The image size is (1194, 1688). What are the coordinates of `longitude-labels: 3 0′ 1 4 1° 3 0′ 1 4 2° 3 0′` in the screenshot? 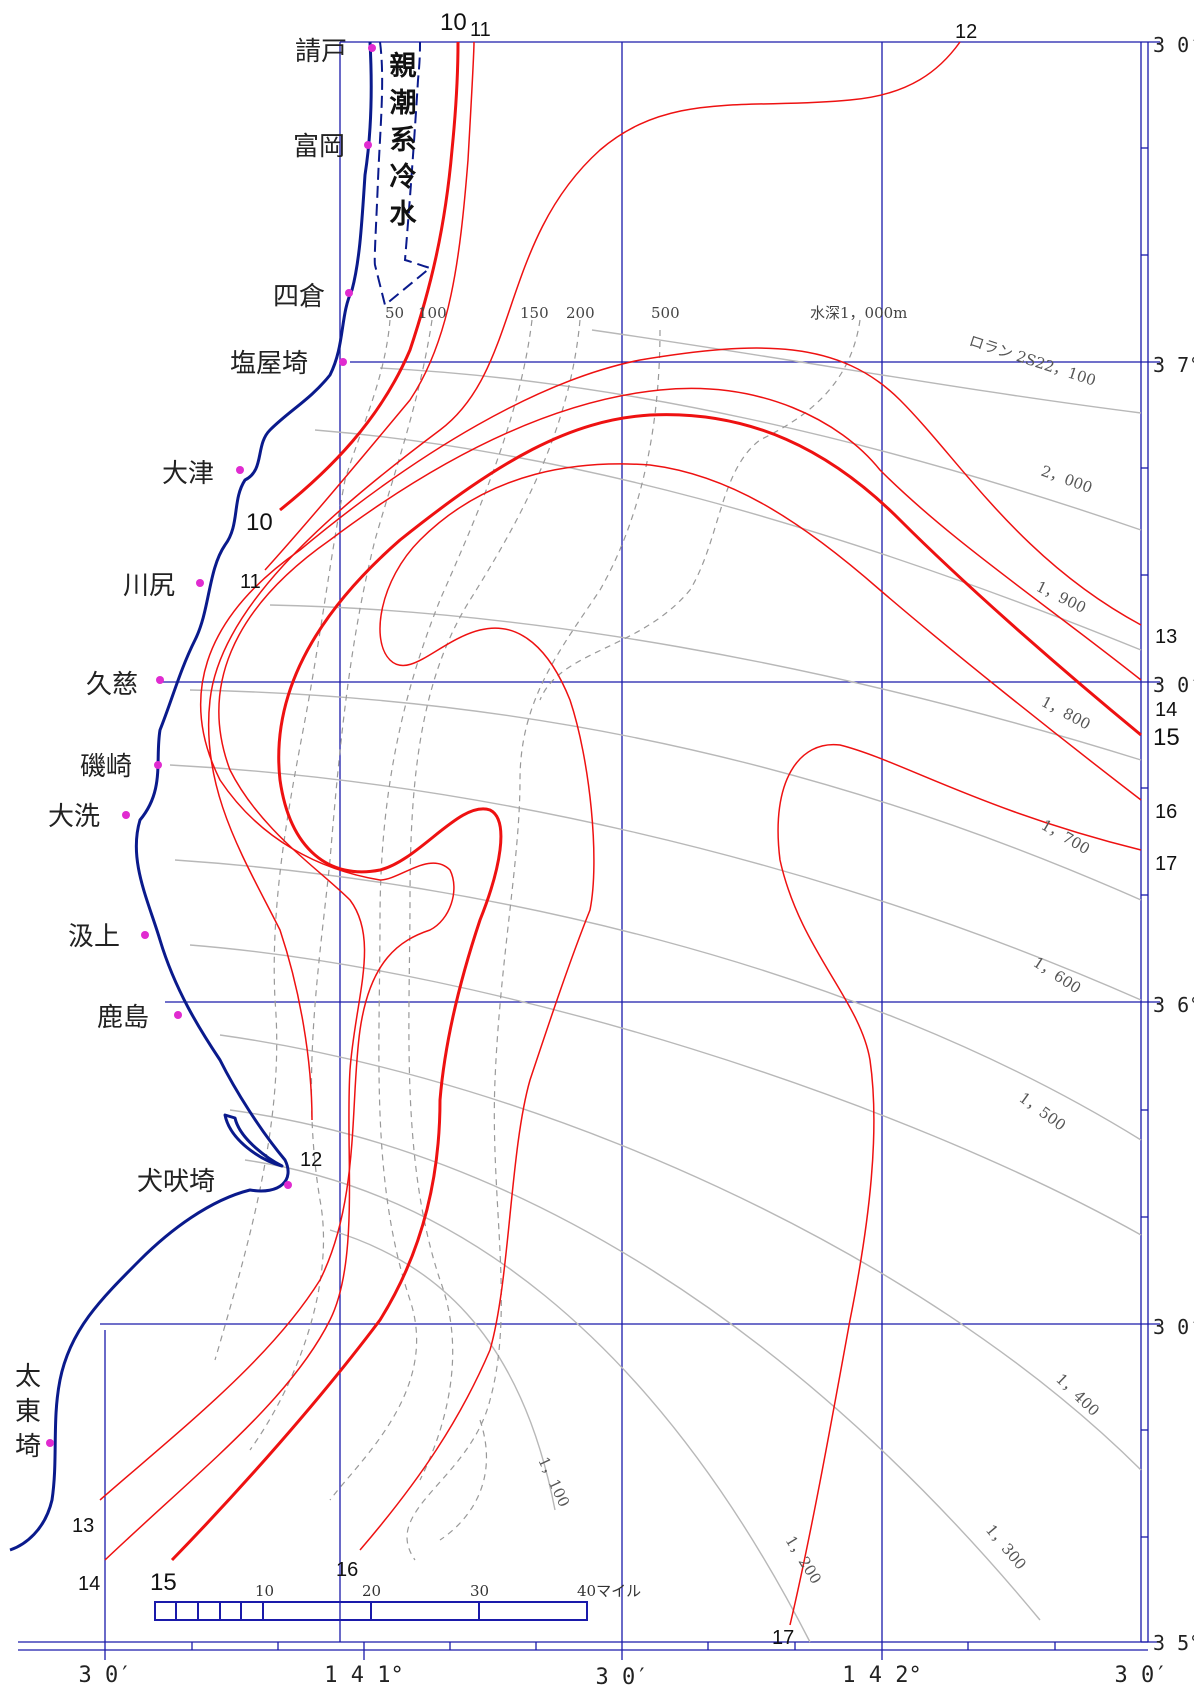 It's located at (623, 1675).